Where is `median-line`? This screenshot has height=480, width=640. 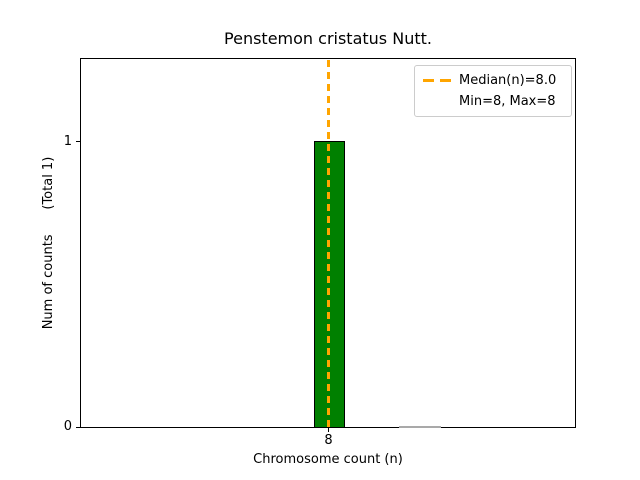 median-line is located at coordinates (328, 243).